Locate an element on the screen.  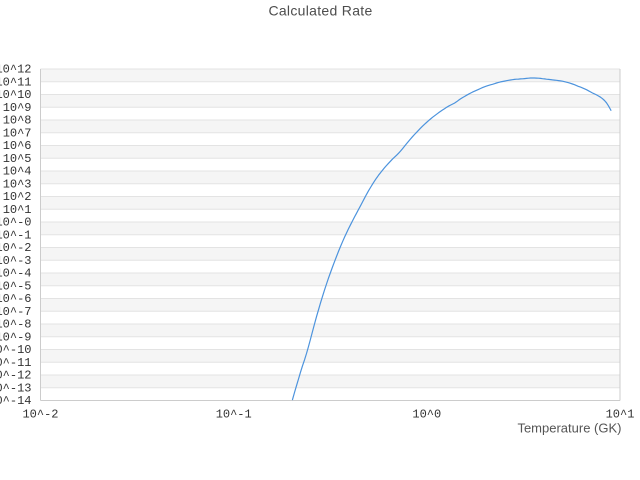
svg-text: 10^2 is located at coordinates (17, 197).